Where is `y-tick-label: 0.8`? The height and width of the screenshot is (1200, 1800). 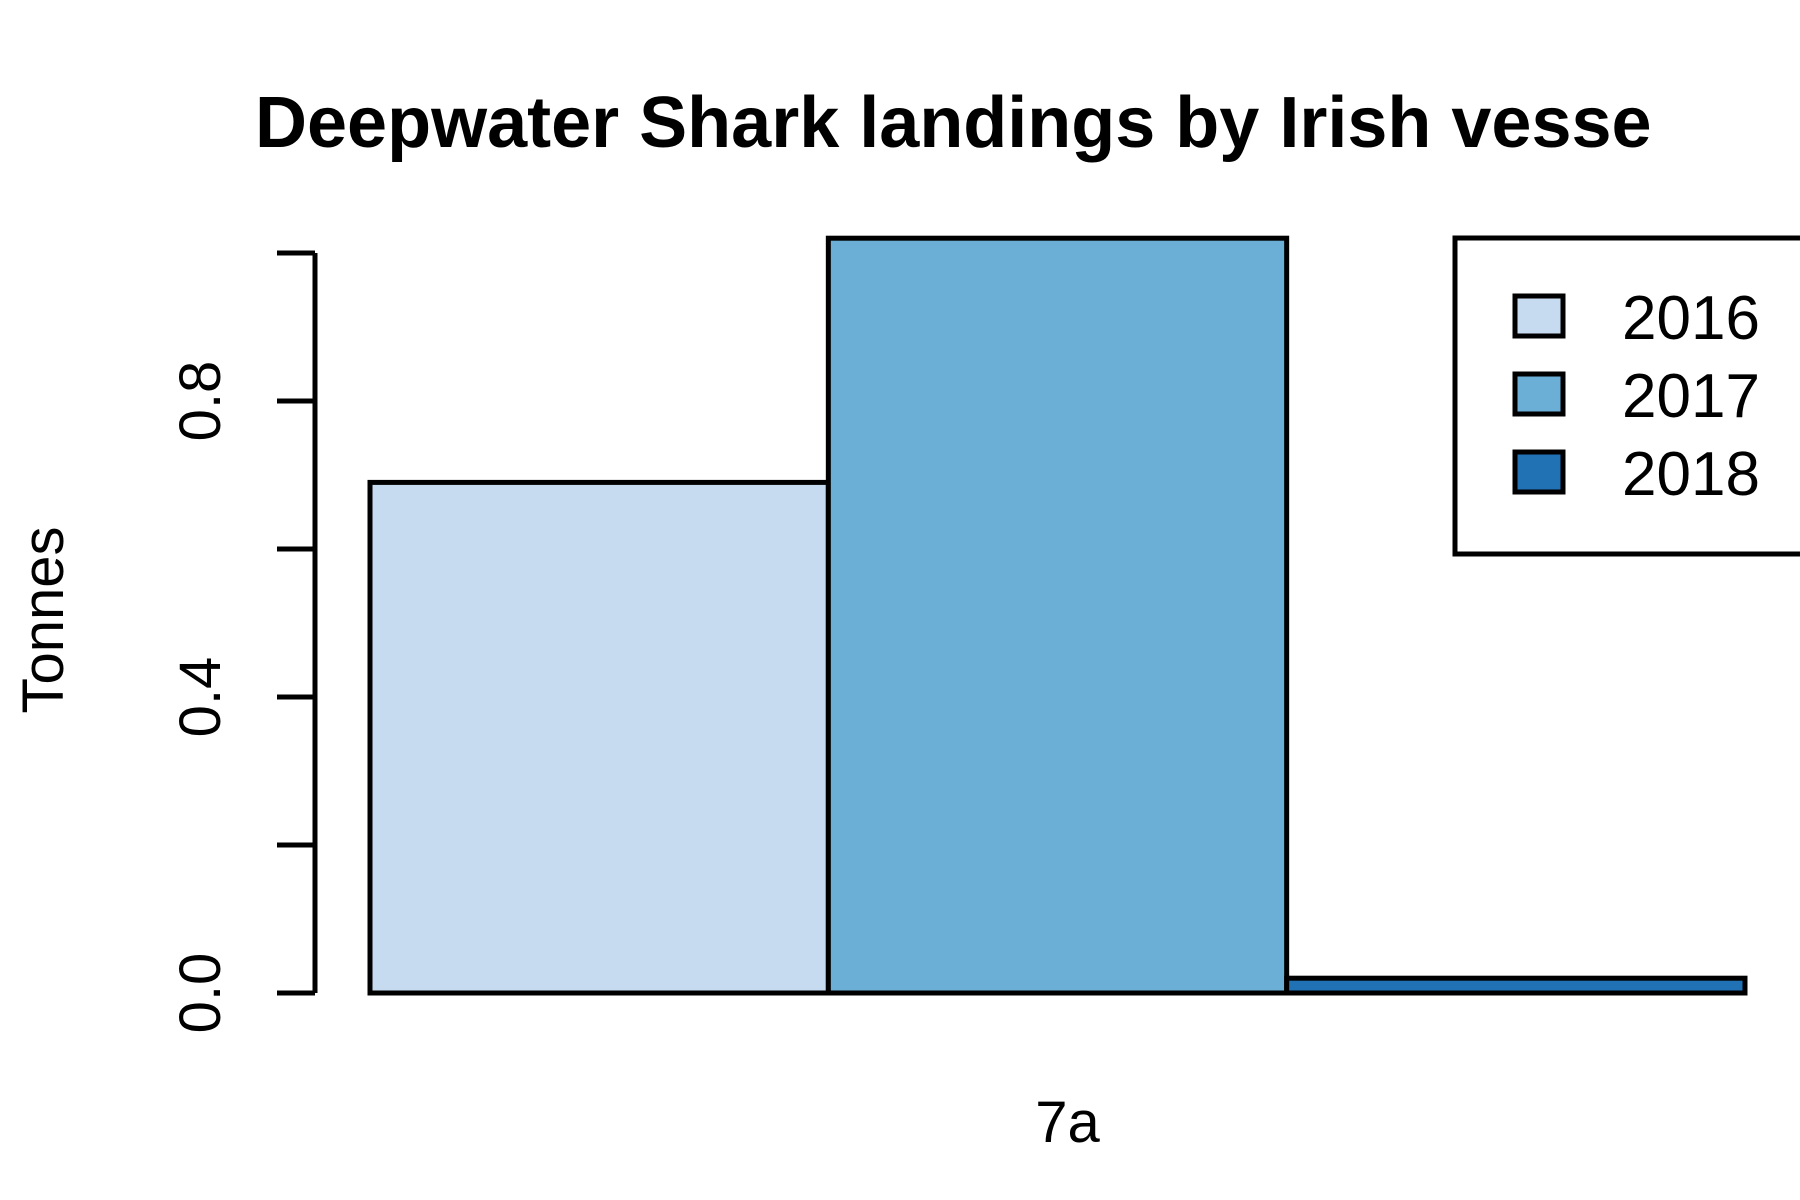 y-tick-label: 0.8 is located at coordinates (200, 401).